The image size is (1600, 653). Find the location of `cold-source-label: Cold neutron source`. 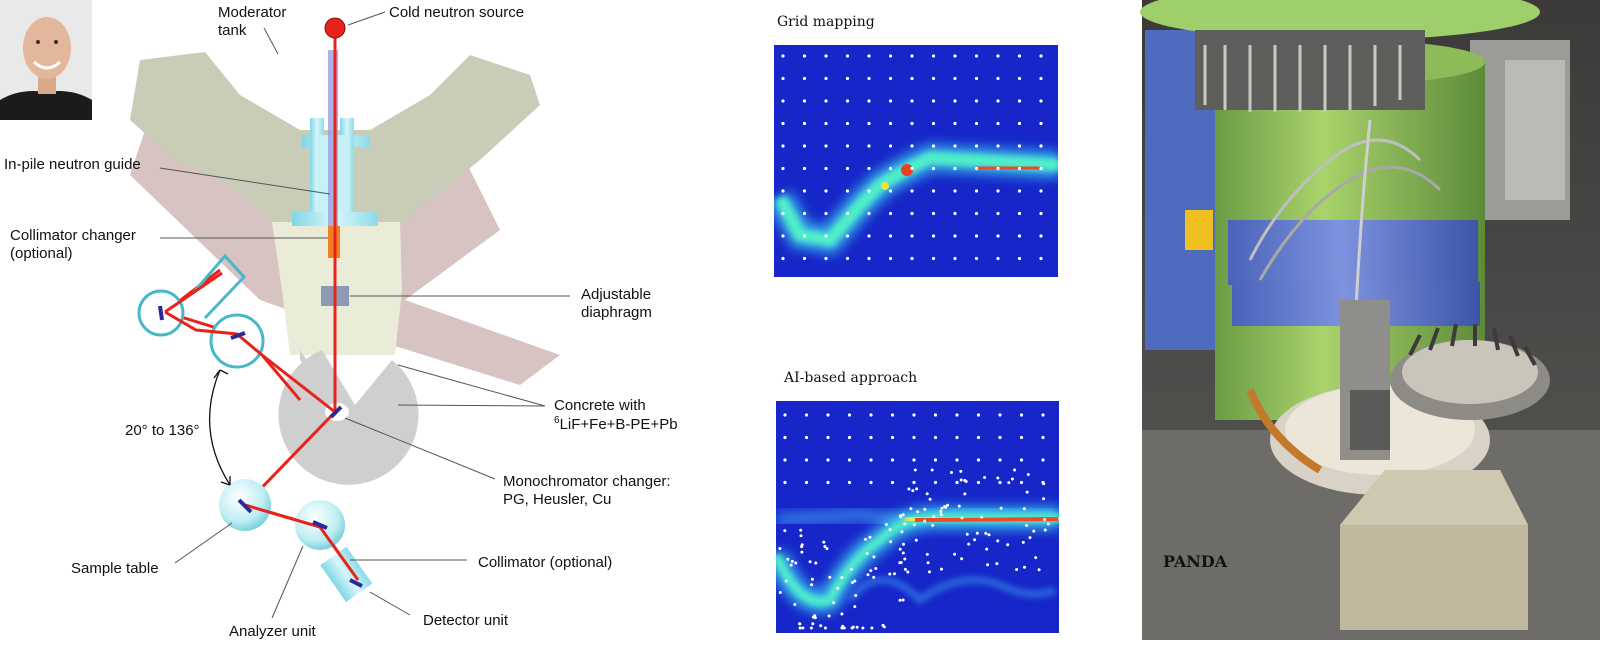

cold-source-label: Cold neutron source is located at coordinates (456, 12).